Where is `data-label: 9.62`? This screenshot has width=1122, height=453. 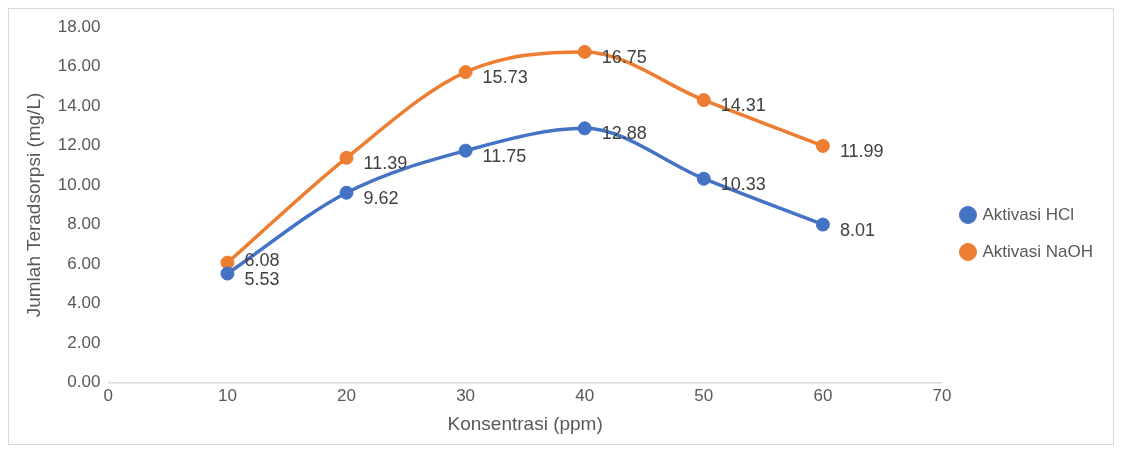
data-label: 9.62 is located at coordinates (381, 197).